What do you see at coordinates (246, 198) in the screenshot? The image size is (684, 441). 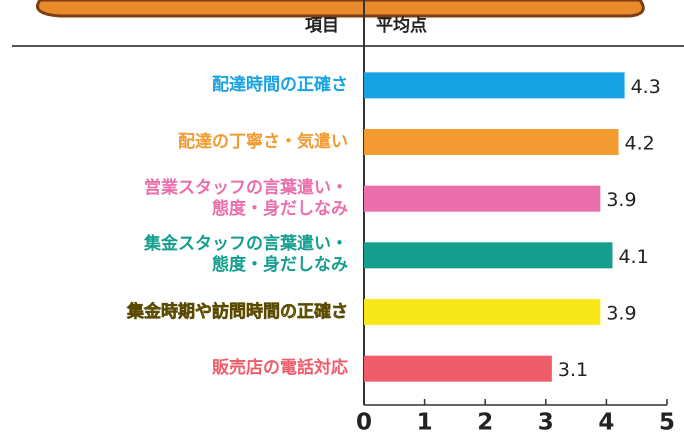 I see `category-label: 営業スタッフの言葉遣い・ 態度・身だしなみ` at bounding box center [246, 198].